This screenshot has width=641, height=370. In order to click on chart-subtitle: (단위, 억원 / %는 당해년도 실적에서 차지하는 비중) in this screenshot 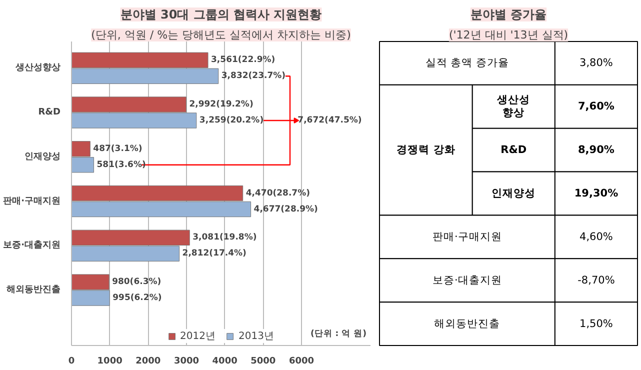, I will do `click(221, 35)`.